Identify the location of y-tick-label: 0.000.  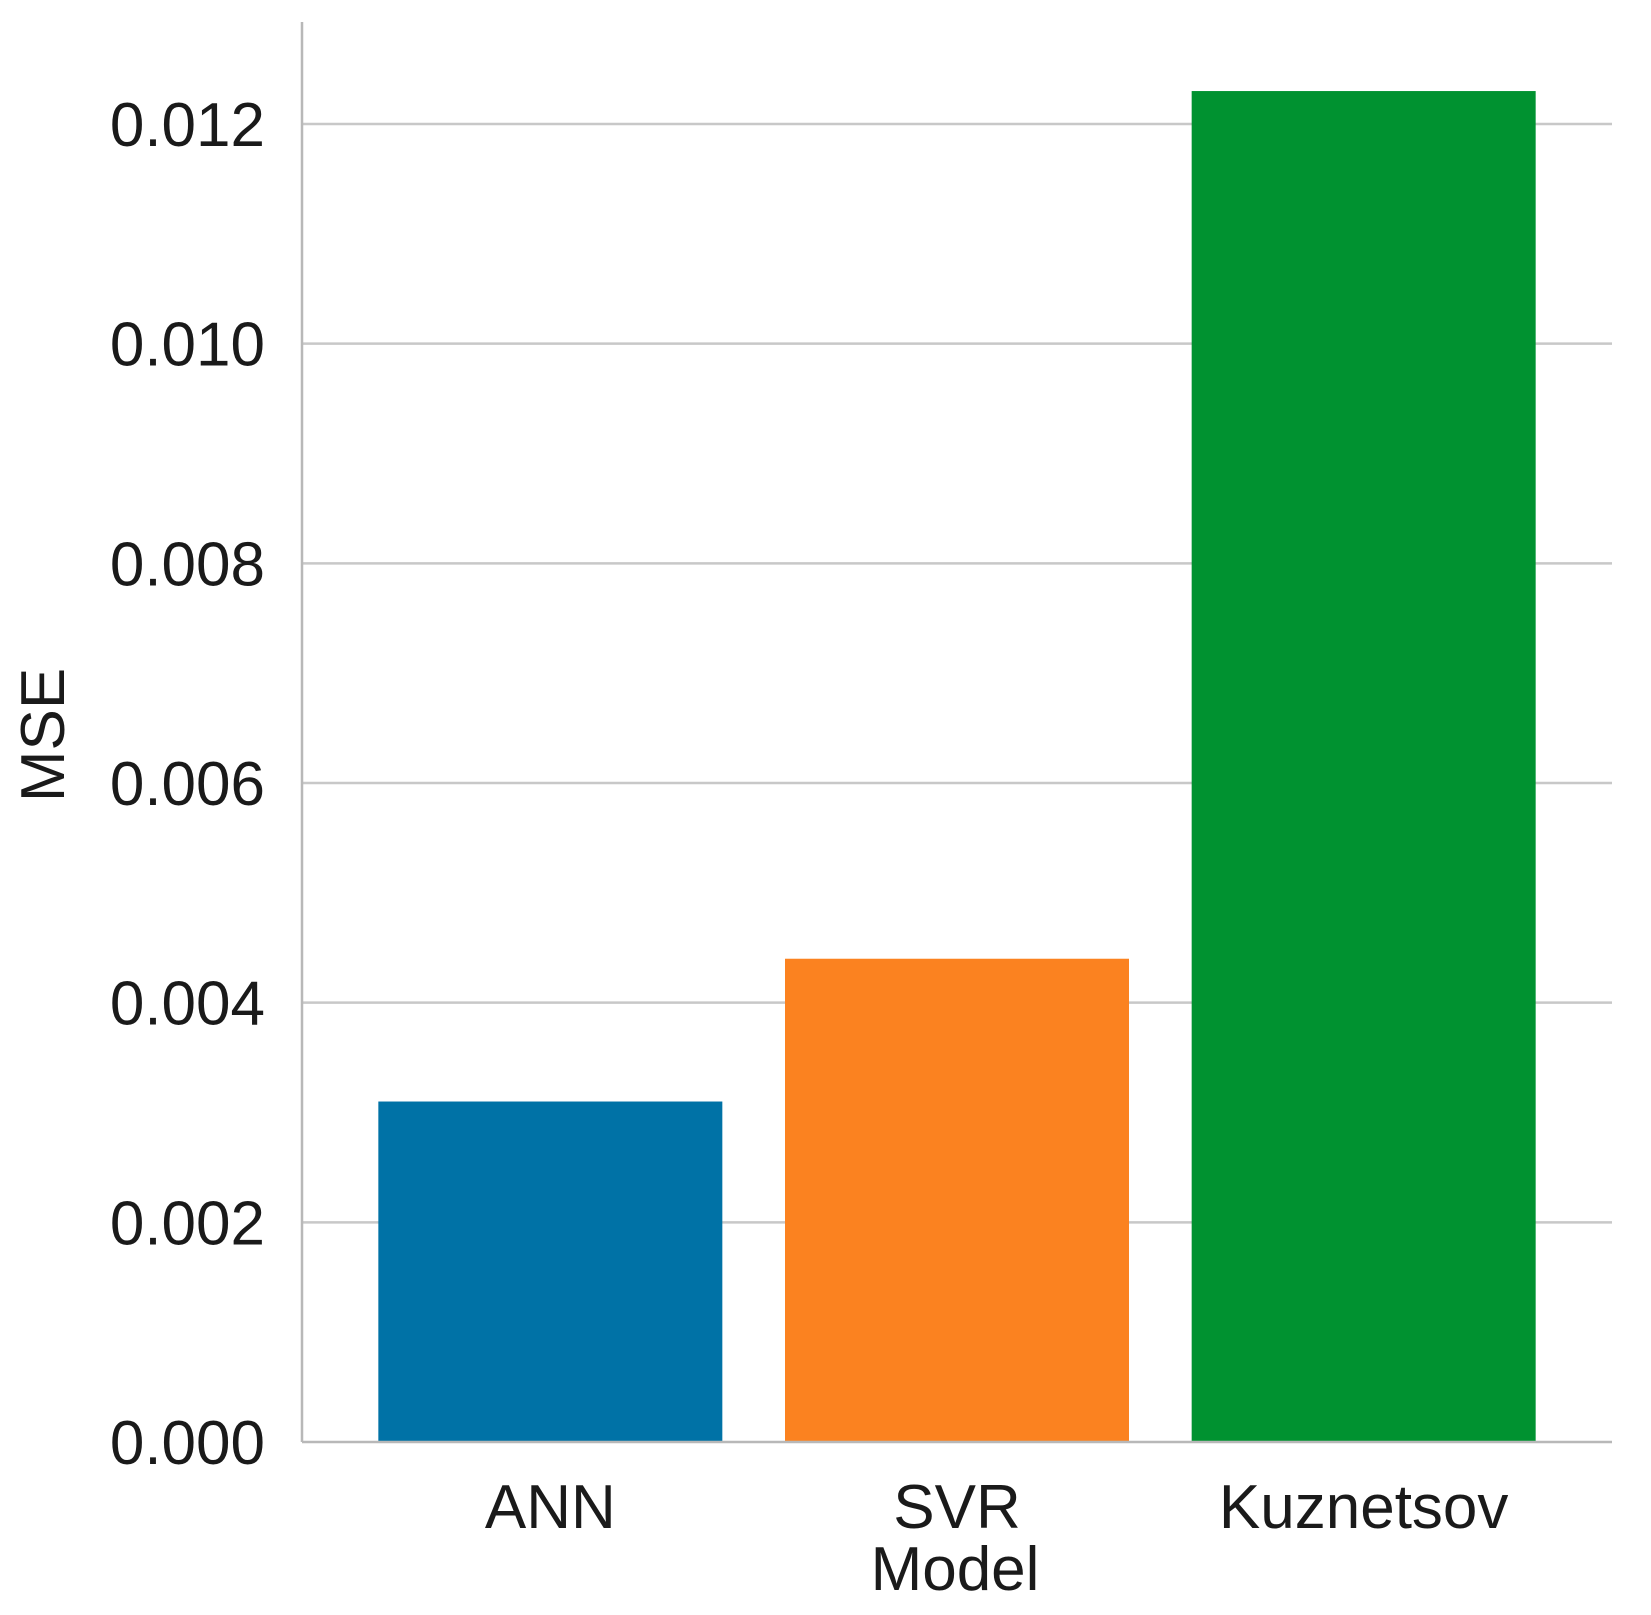
(187, 1443).